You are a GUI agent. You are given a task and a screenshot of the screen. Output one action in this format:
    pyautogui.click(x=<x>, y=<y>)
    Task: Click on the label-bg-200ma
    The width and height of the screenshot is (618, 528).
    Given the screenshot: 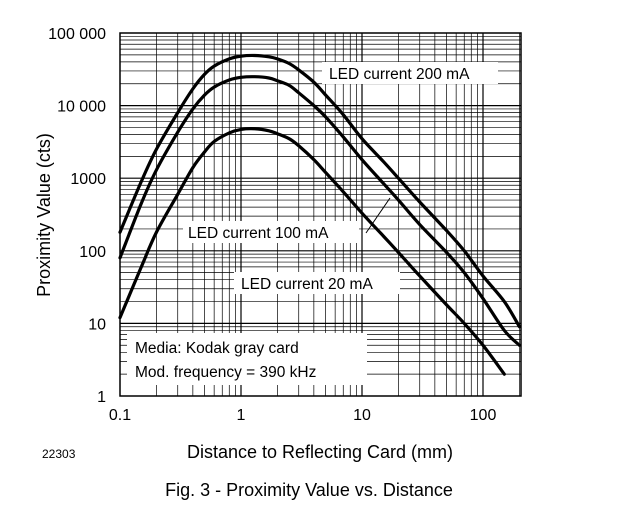 What is the action you would take?
    pyautogui.click(x=410, y=73)
    